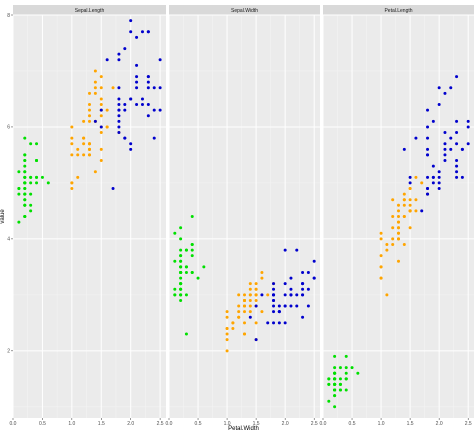 The image size is (474, 433). What do you see at coordinates (314, 424) in the screenshot?
I see `x-tick-label: 2.5` at bounding box center [314, 424].